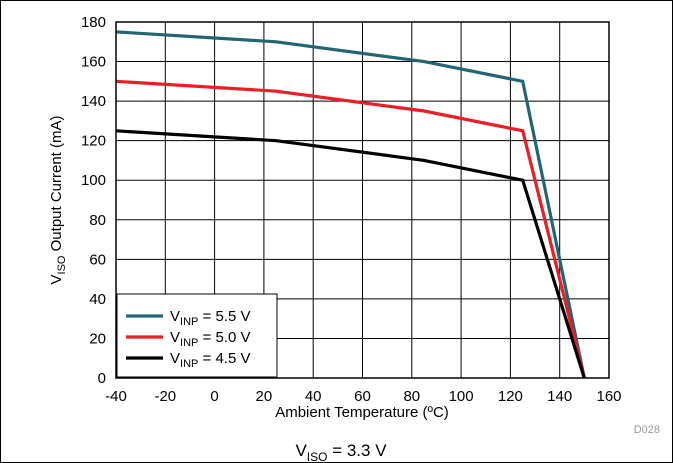 This screenshot has height=463, width=673. Describe the element at coordinates (97, 299) in the screenshot. I see `y-tick-label: 40` at that location.